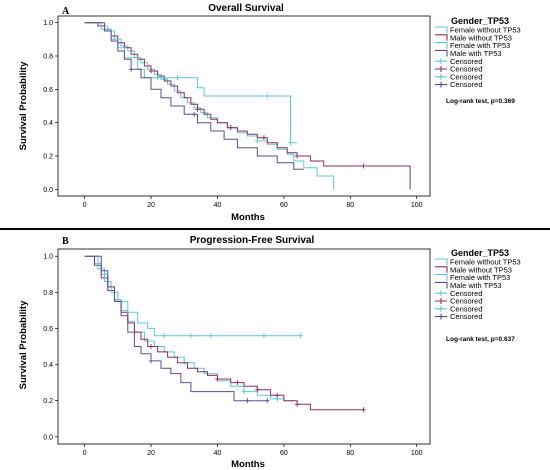  Describe the element at coordinates (48, 293) in the screenshot. I see `y-tick-label: 0.8` at that location.